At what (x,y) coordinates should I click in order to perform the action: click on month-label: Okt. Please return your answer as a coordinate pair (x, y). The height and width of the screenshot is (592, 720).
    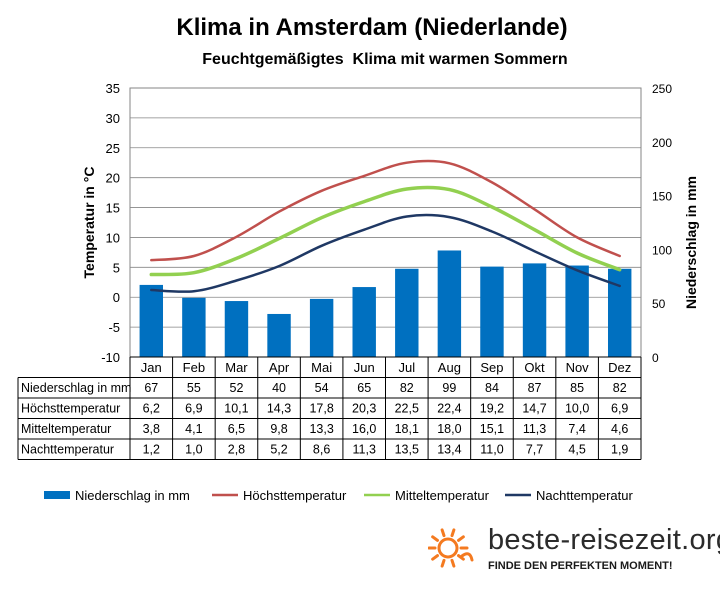
    Looking at the image, I should click on (534, 367).